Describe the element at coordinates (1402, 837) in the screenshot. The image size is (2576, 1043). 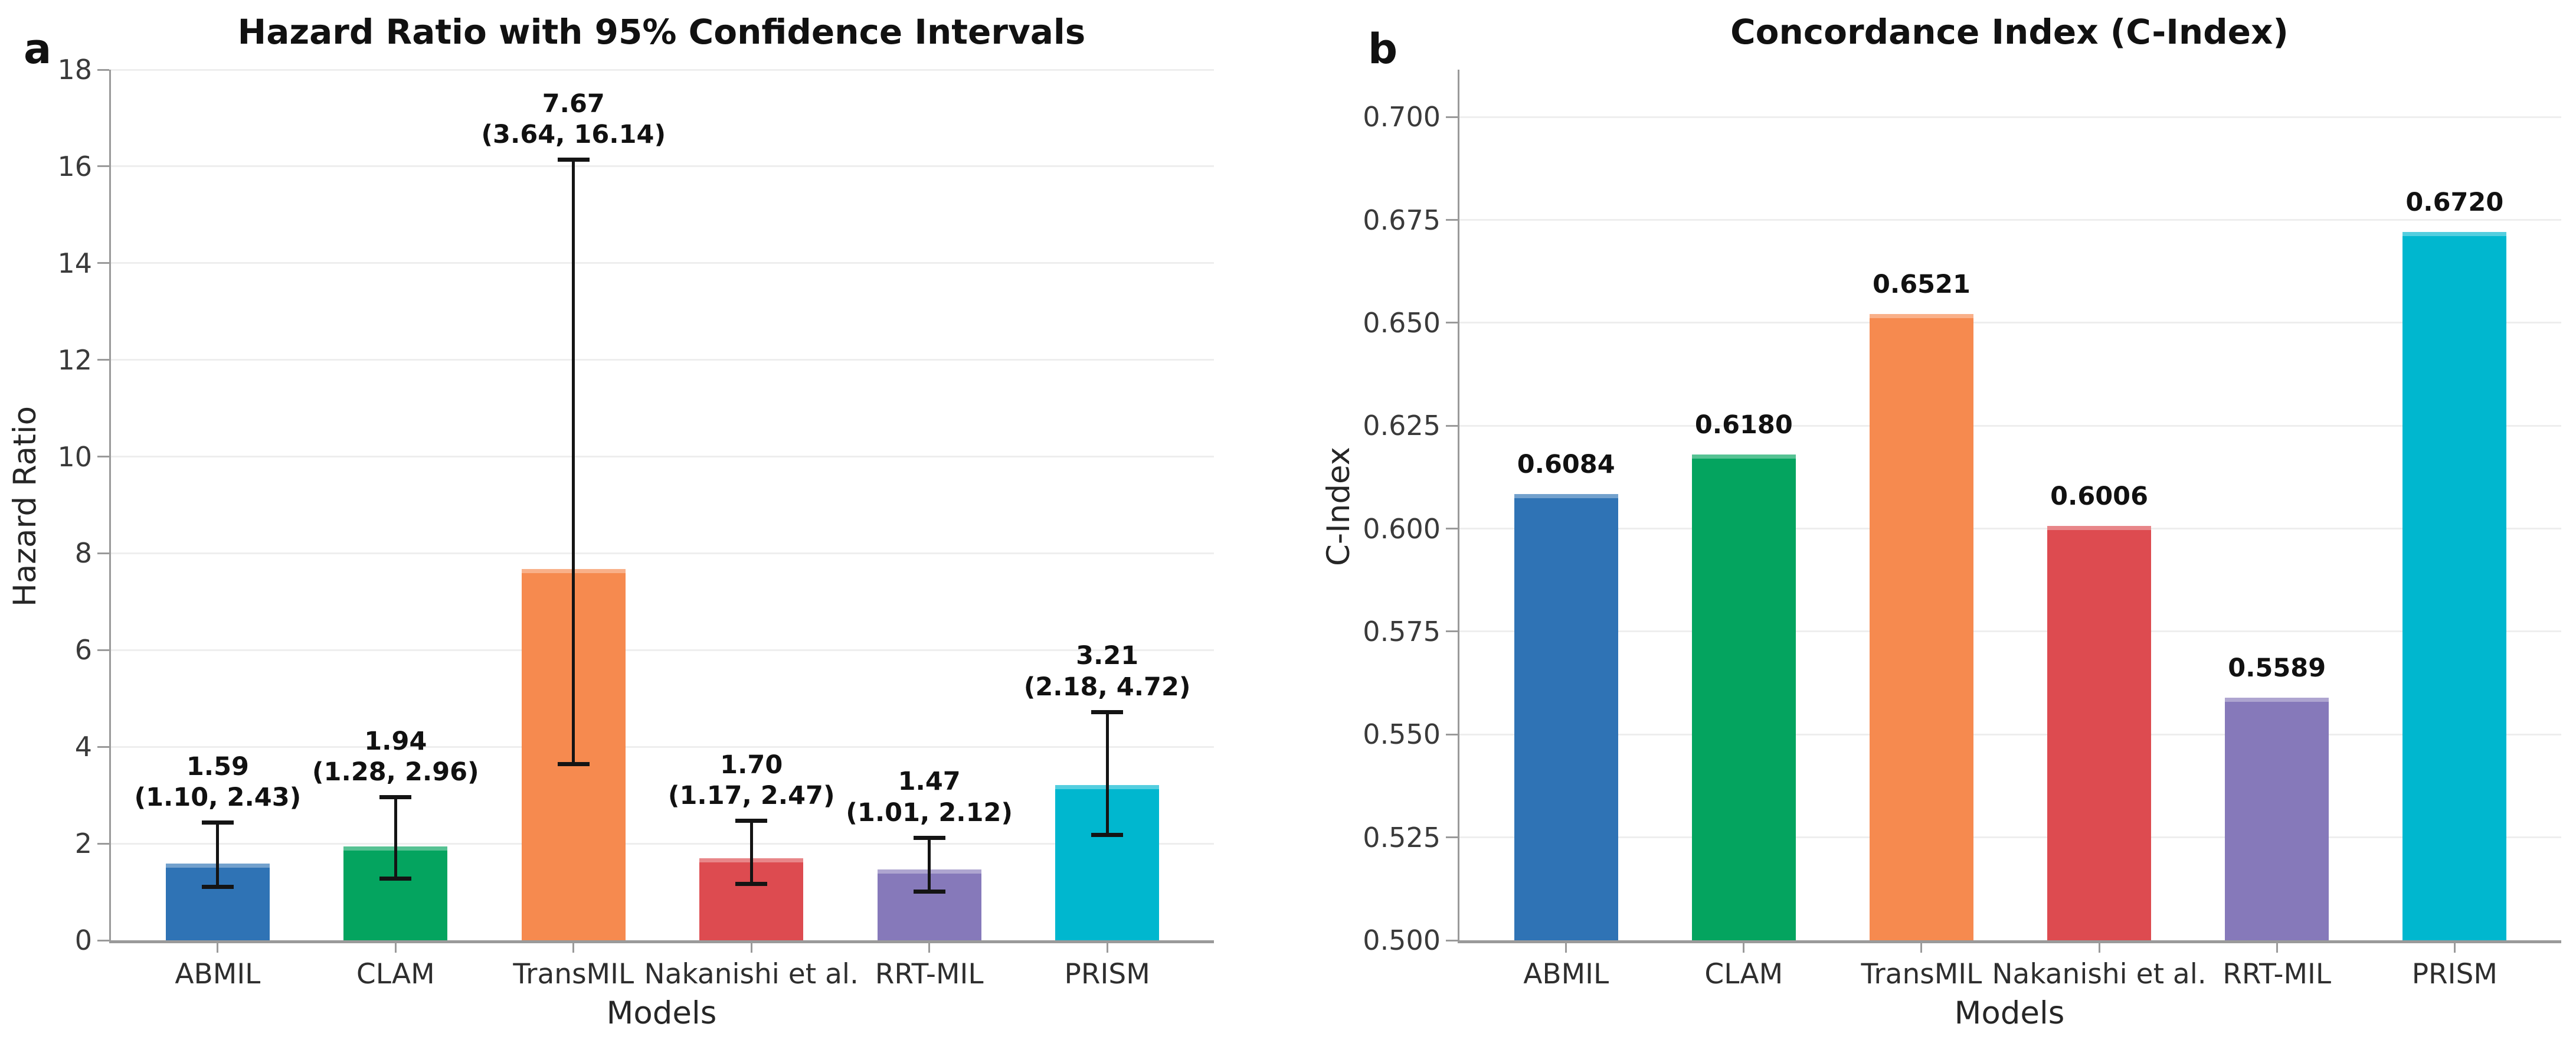
I see `y-tick-label: 0.525` at that location.